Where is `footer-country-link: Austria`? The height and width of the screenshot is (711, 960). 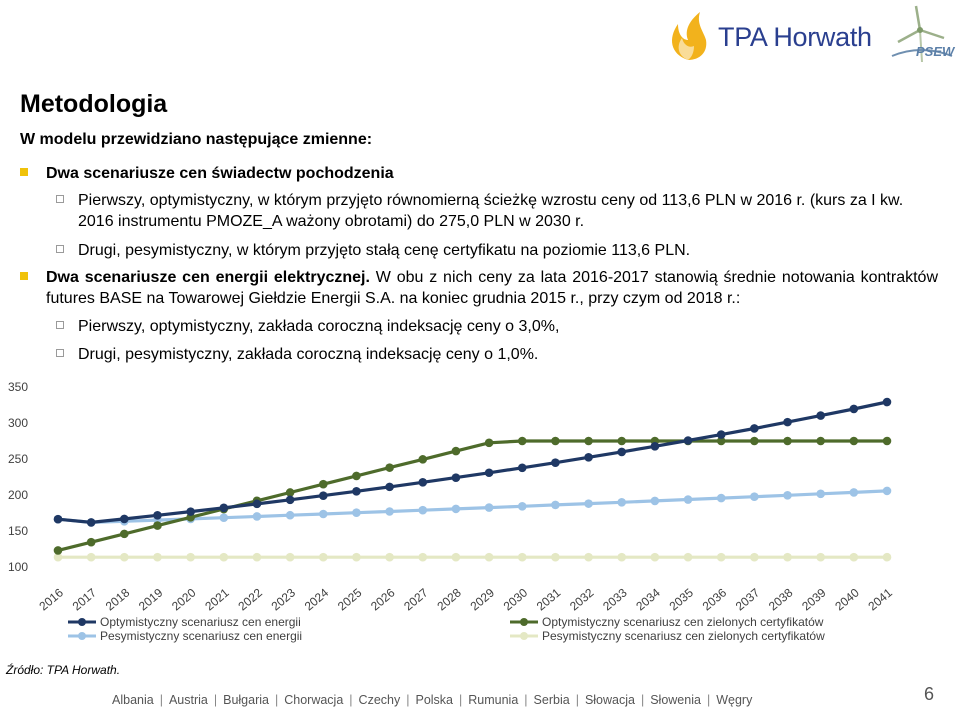
footer-country-link: Austria is located at coordinates (188, 700).